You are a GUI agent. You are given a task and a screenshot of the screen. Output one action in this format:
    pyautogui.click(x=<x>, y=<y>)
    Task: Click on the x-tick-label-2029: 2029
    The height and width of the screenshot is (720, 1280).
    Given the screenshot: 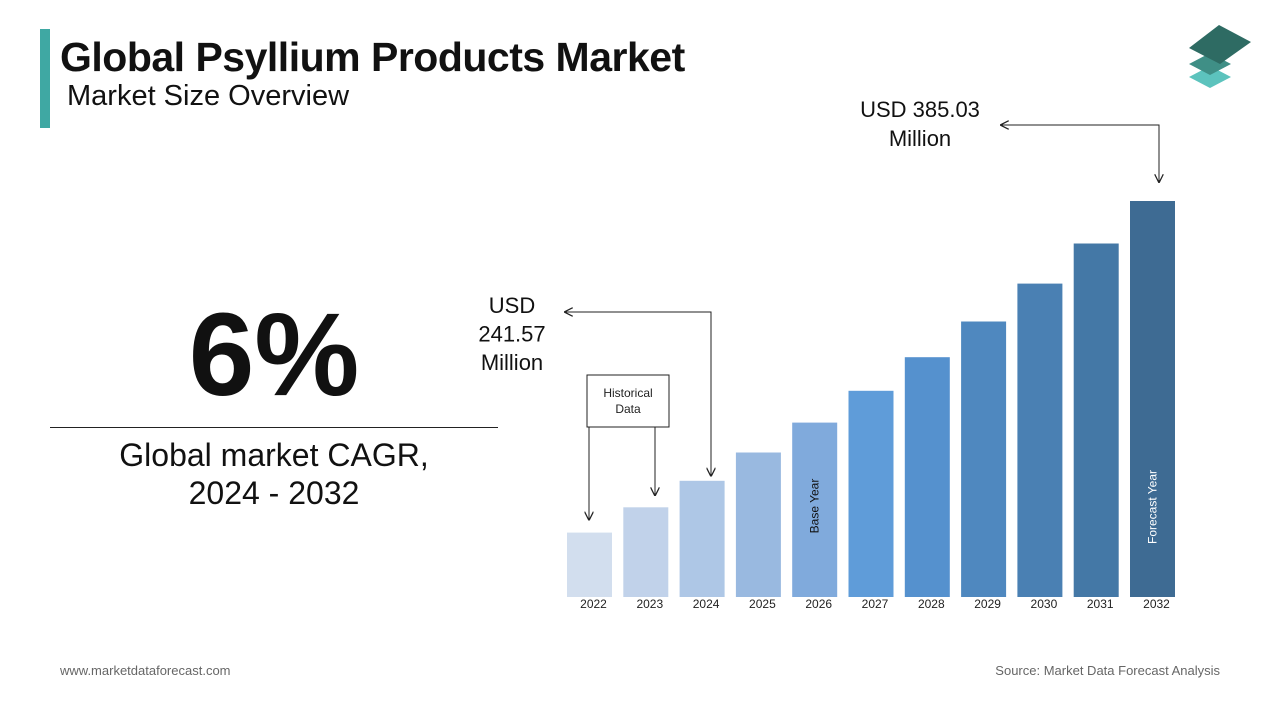 What is the action you would take?
    pyautogui.click(x=987, y=604)
    